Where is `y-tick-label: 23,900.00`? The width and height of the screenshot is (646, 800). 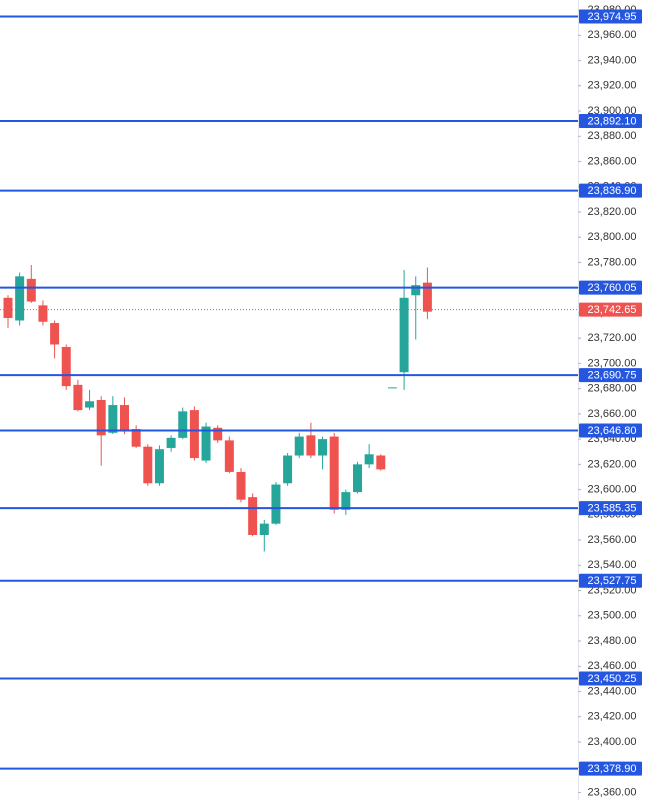 y-tick-label: 23,900.00 is located at coordinates (612, 111).